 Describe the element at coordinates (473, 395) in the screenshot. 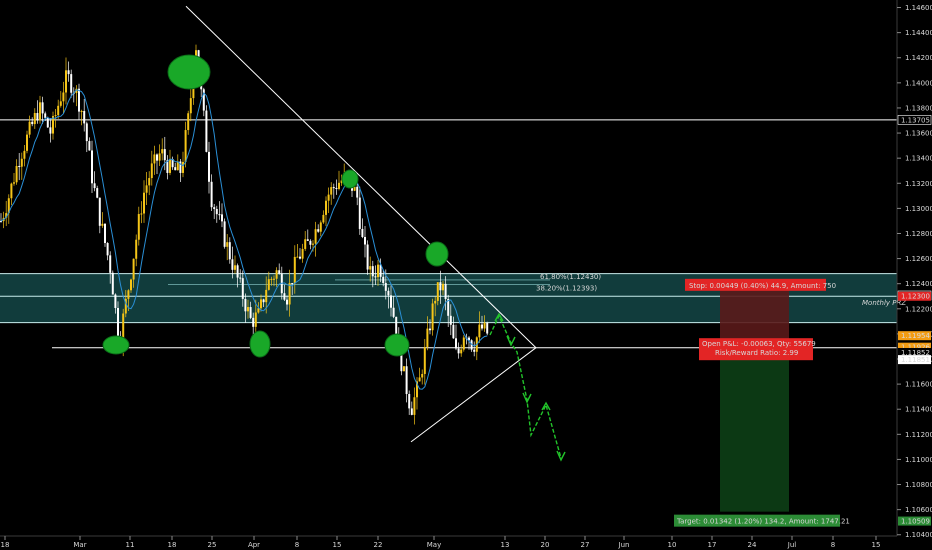

I see `ascending-trendline` at that location.